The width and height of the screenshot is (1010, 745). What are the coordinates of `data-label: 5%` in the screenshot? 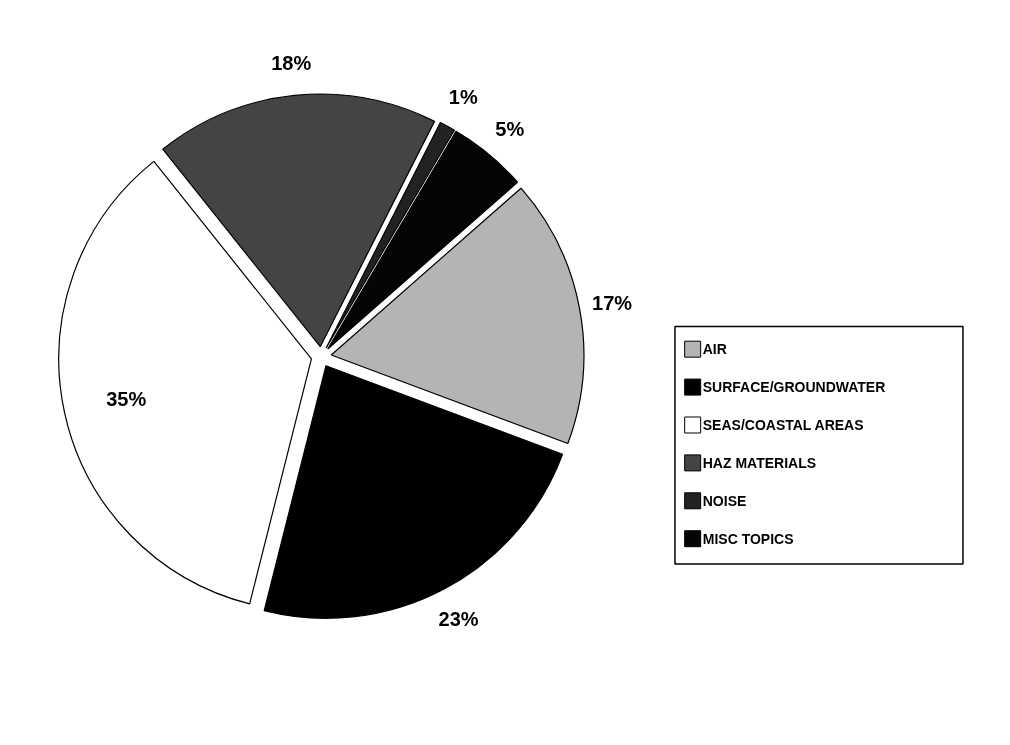 It's located at (510, 128).